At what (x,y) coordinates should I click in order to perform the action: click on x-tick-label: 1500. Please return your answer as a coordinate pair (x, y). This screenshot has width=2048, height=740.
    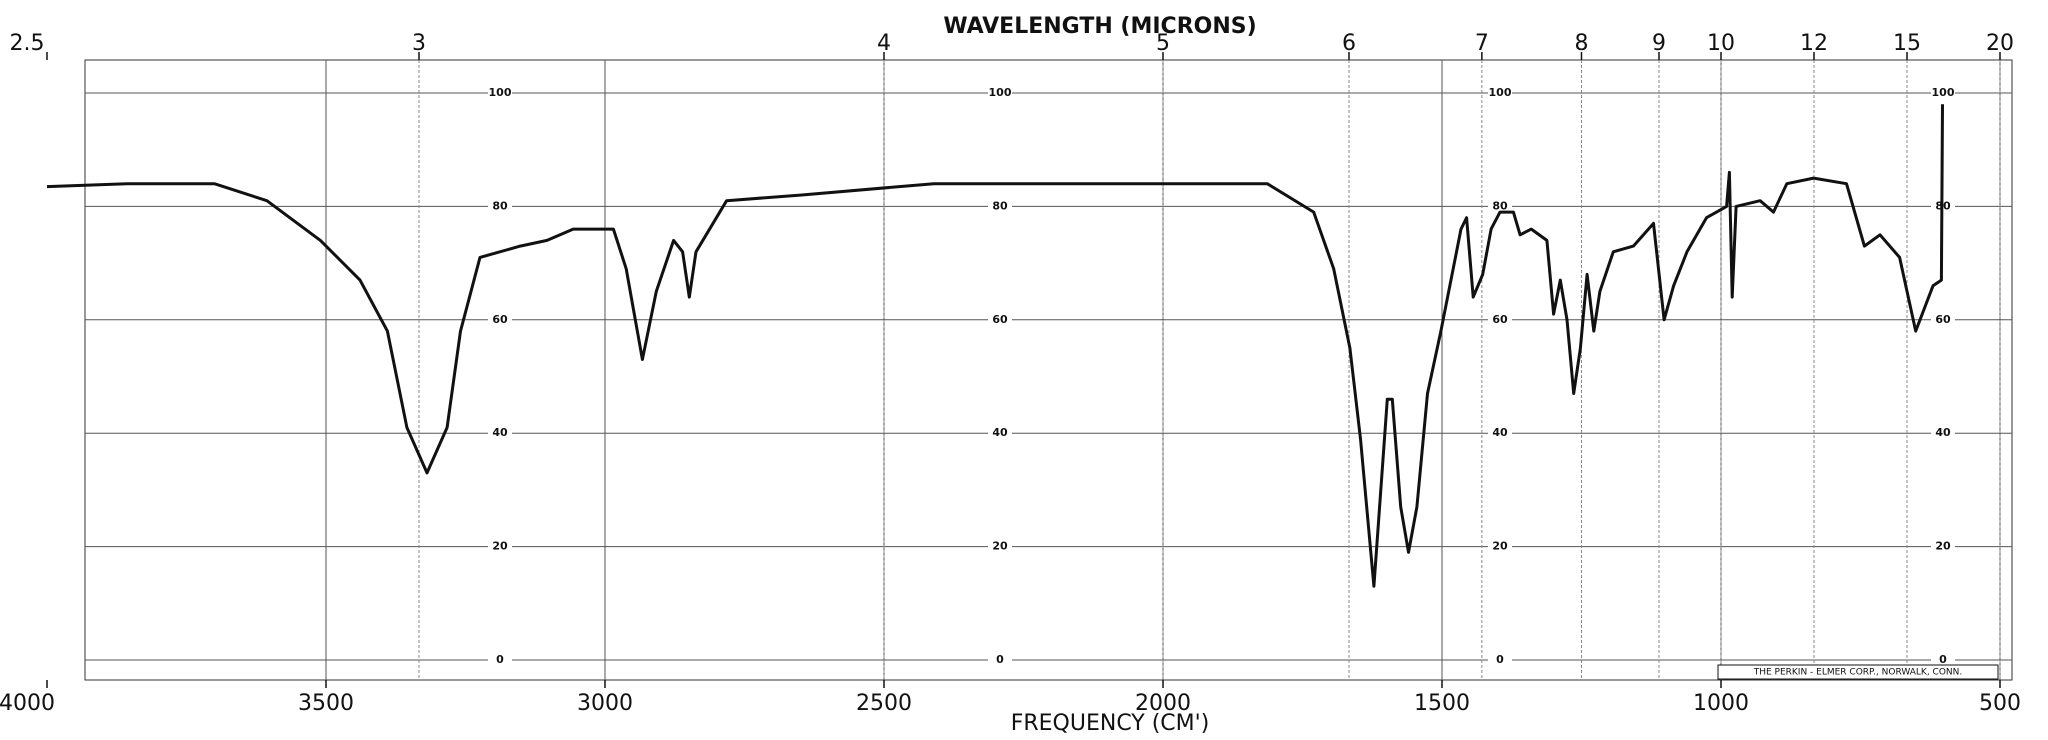
    Looking at the image, I should click on (1442, 703).